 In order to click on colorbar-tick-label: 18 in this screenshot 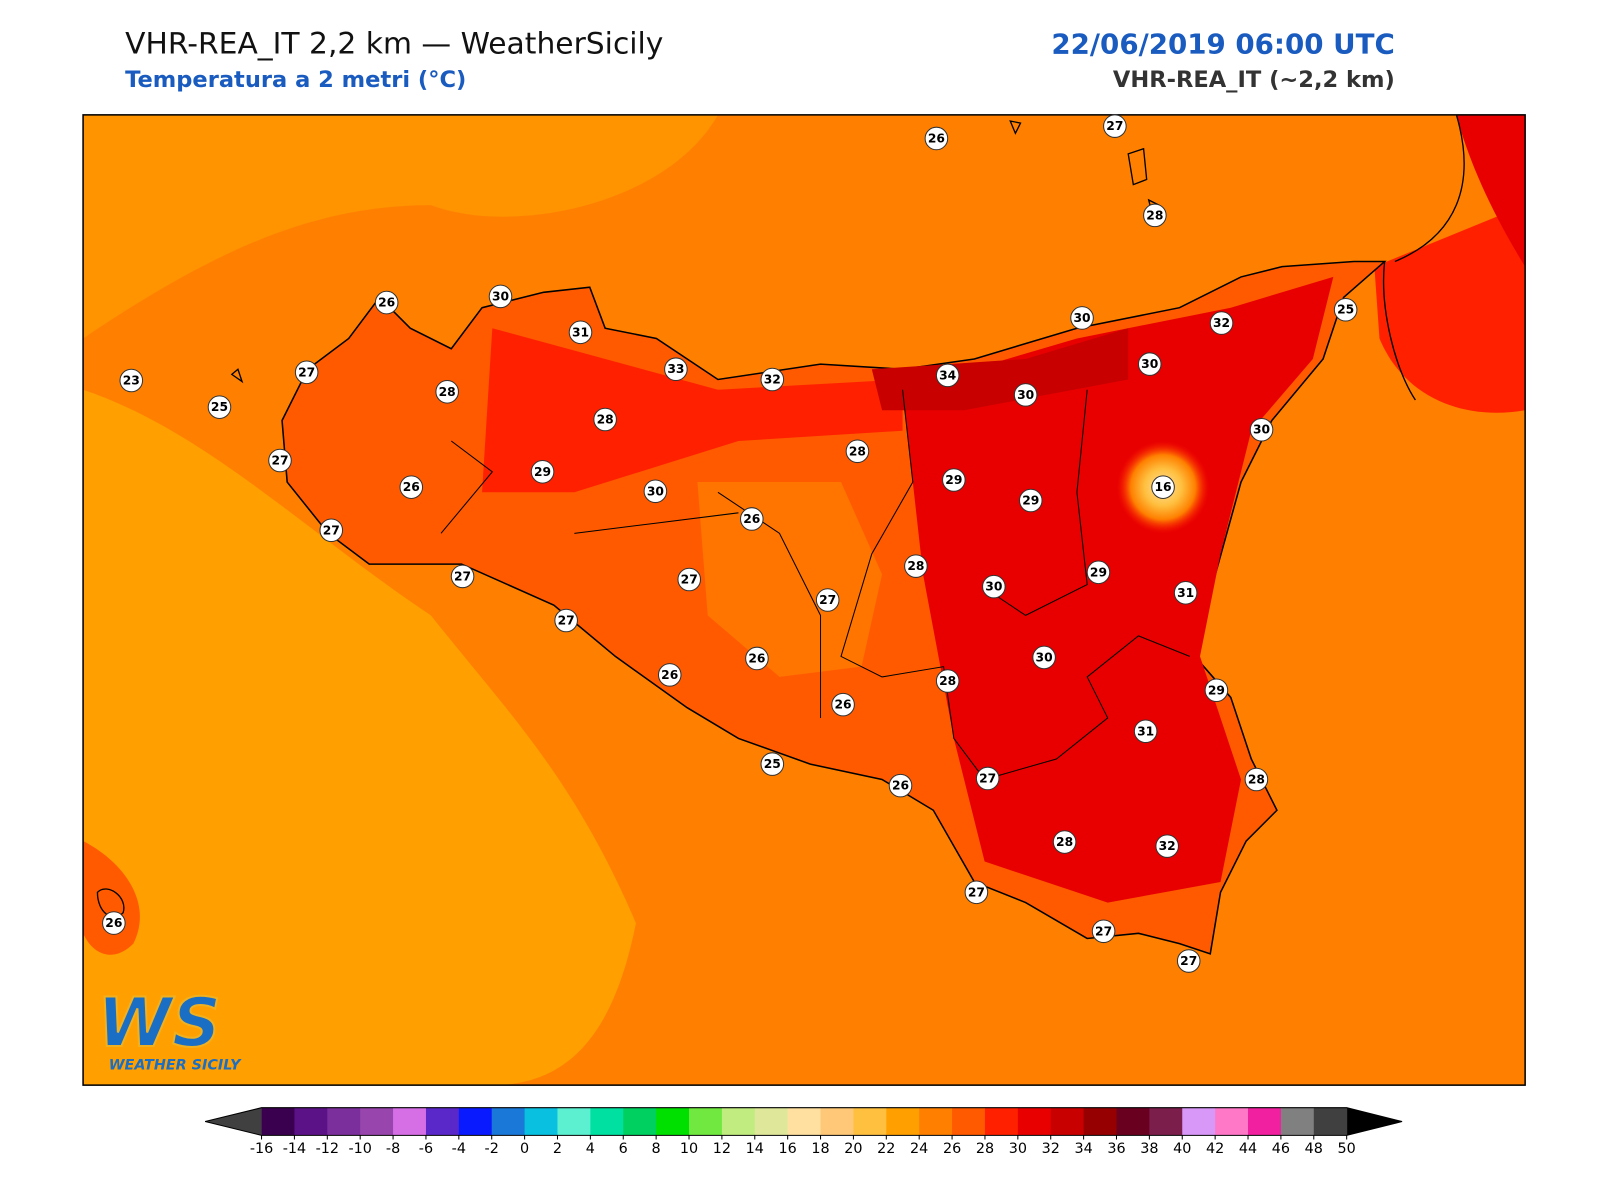, I will do `click(820, 1149)`.